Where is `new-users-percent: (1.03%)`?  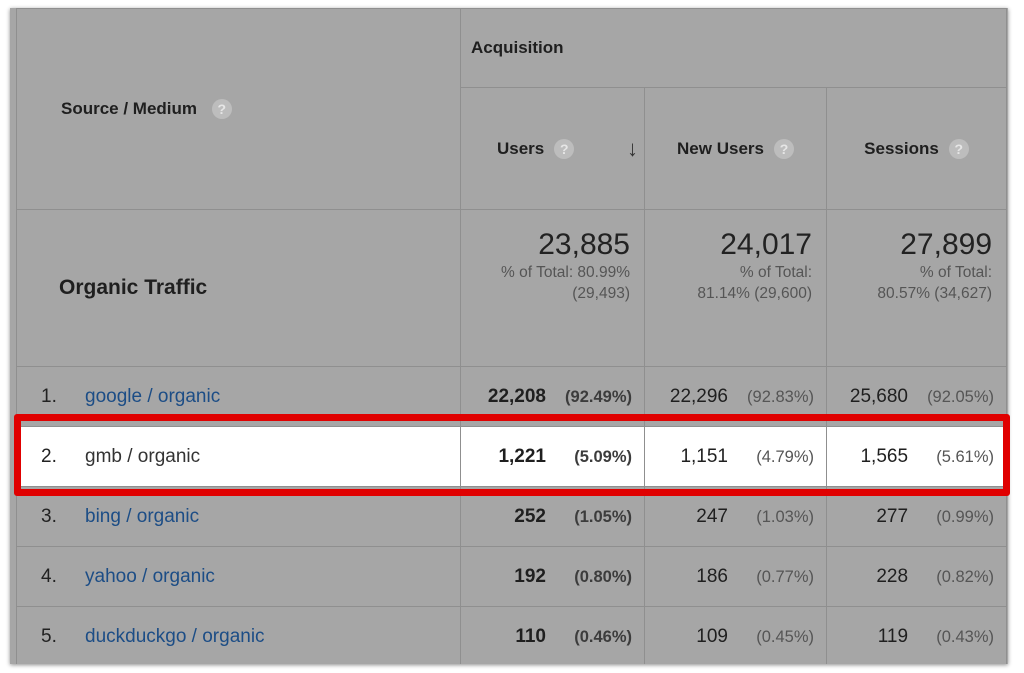 new-users-percent: (1.03%) is located at coordinates (785, 516).